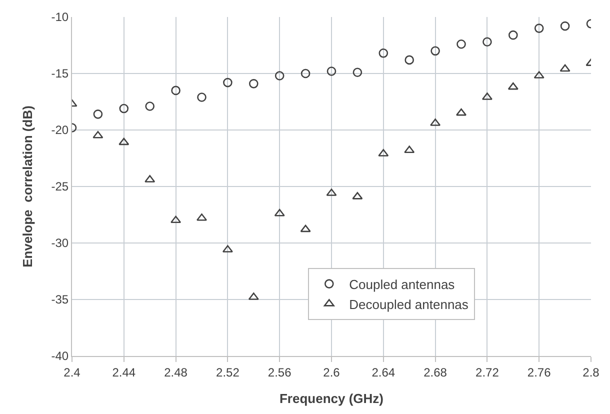  What do you see at coordinates (60, 356) in the screenshot?
I see `y-tick-label: -40` at bounding box center [60, 356].